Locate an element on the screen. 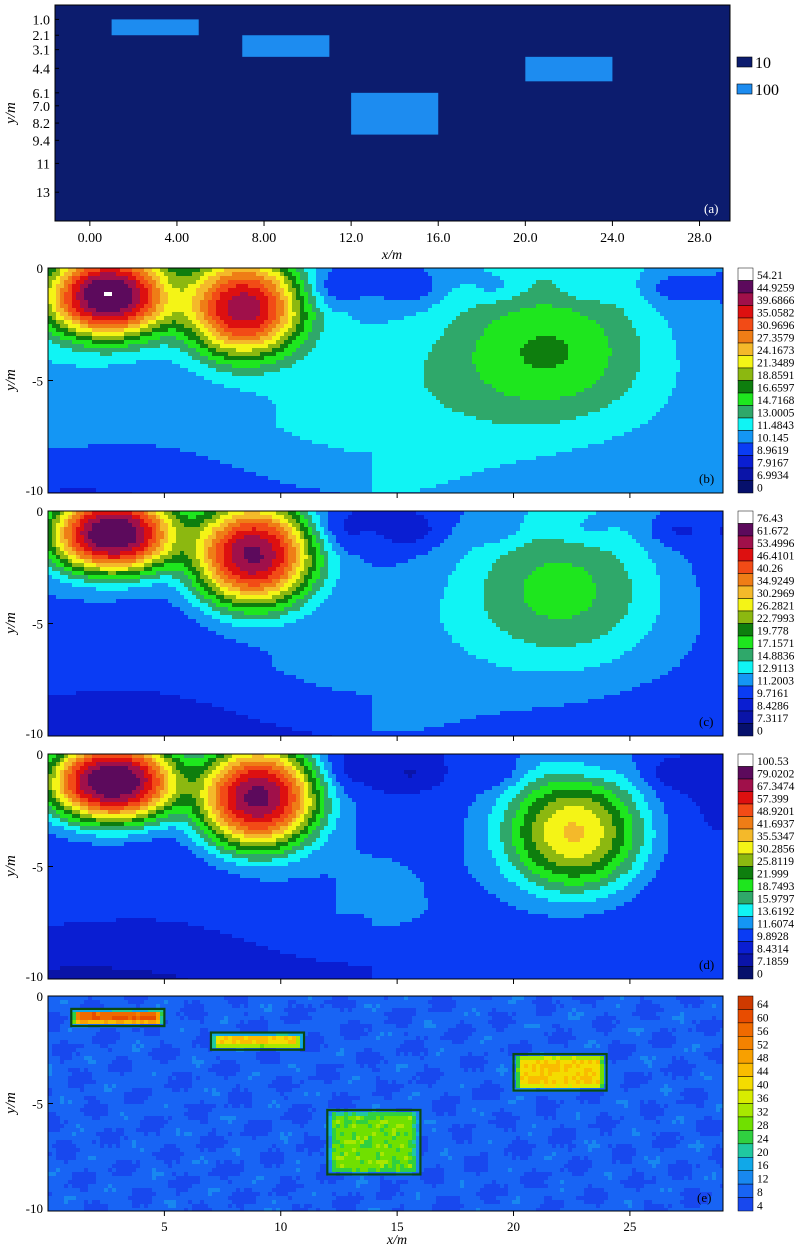 The width and height of the screenshot is (800, 1248). panel-b-x-ticks is located at coordinates (397, 495).